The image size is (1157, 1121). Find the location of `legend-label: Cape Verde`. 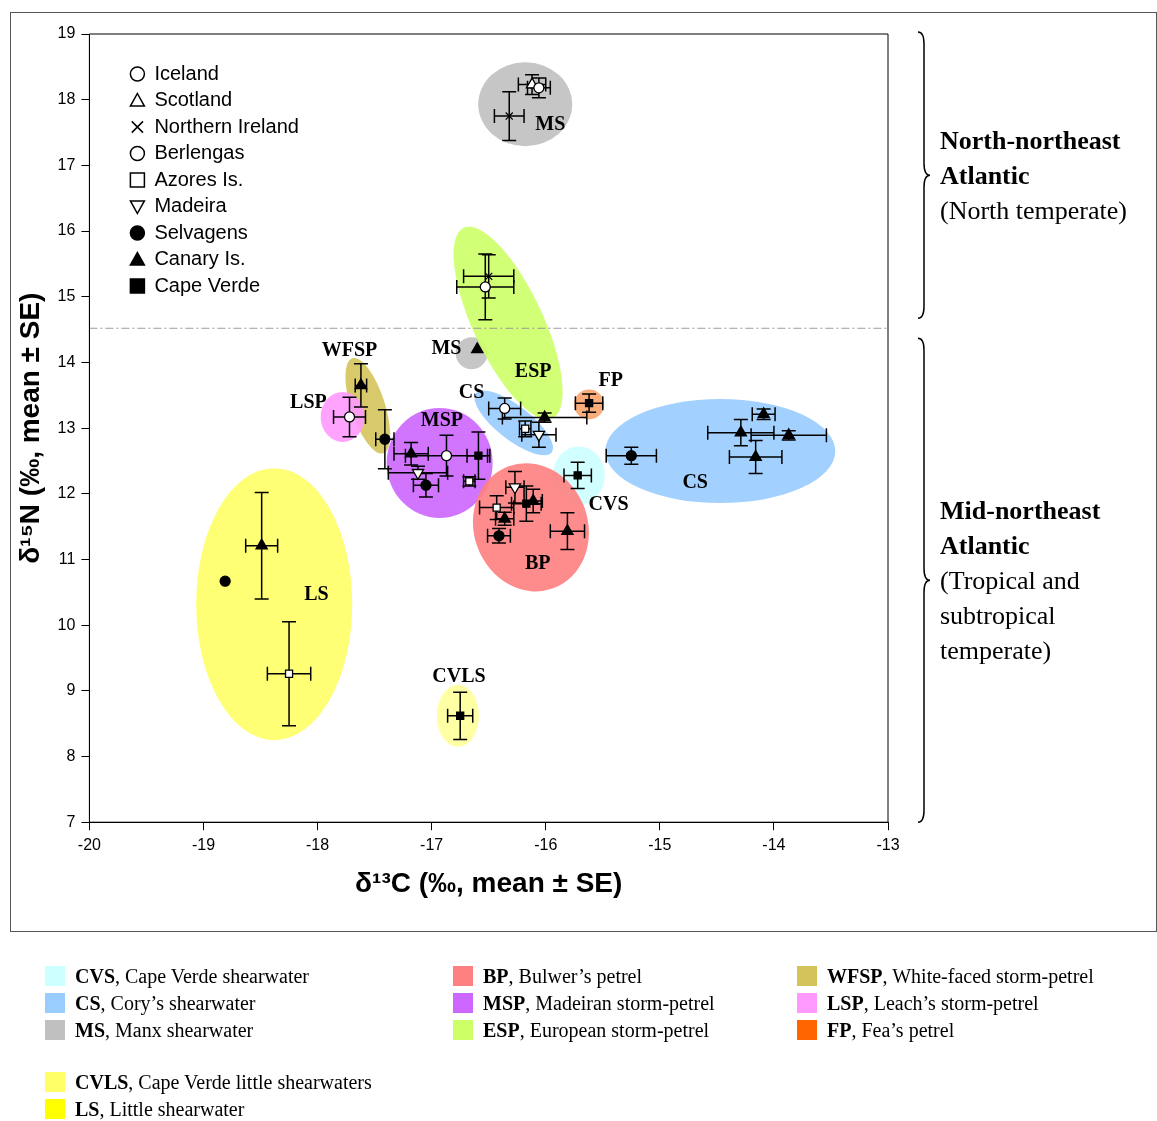

legend-label: Cape Verde is located at coordinates (207, 284).